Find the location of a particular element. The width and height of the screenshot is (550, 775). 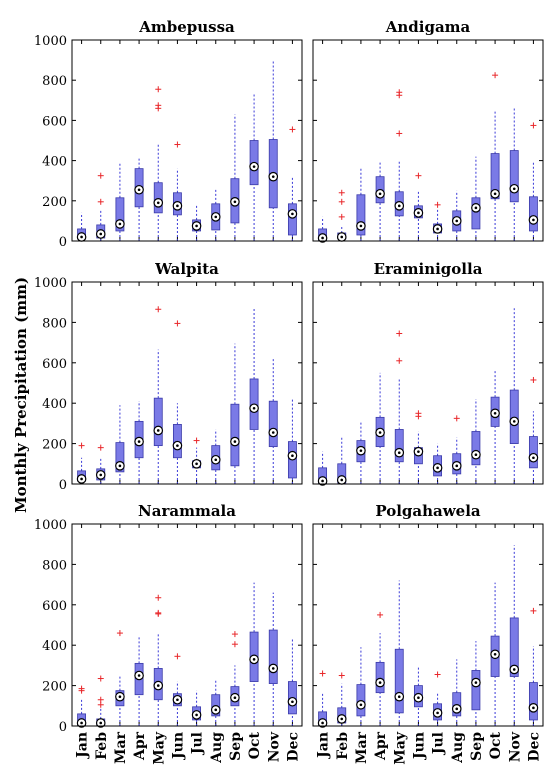

x-tick-label: Dec is located at coordinates (534, 747).